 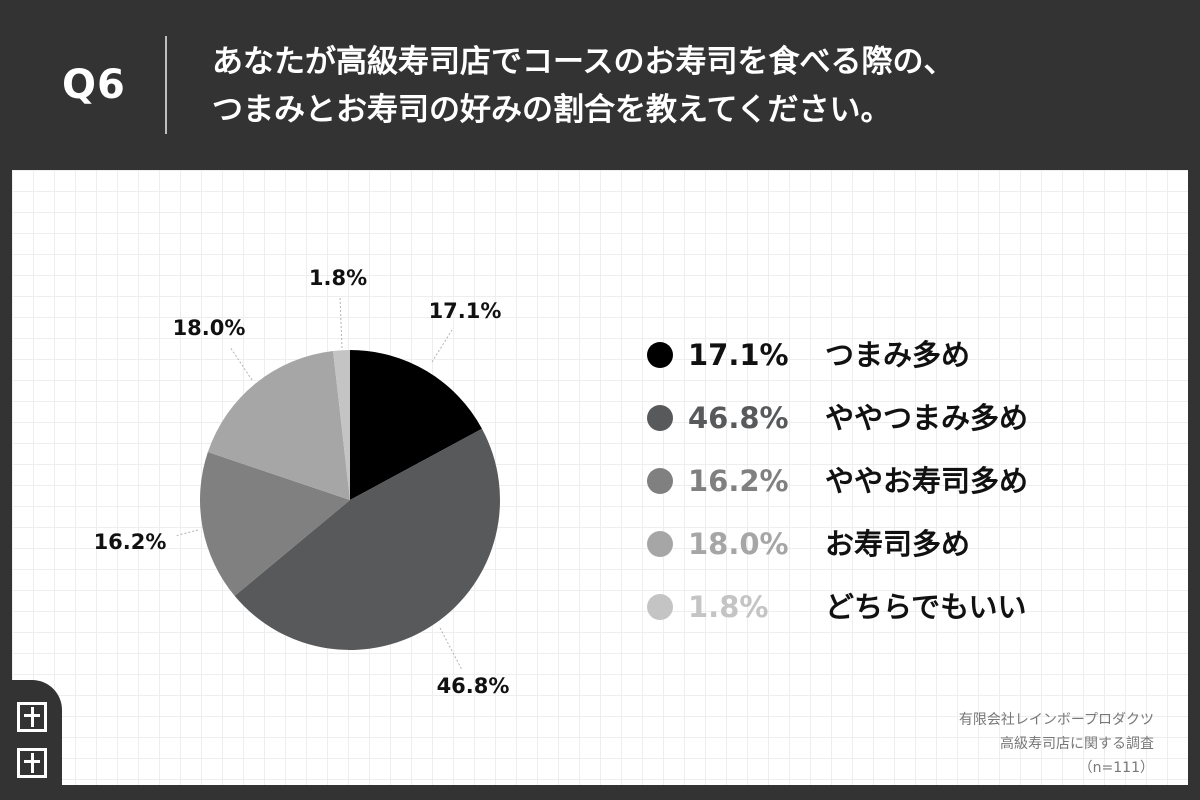 I want to click on legend-item-1: 17.1% つまみ多め, so click(x=855, y=356).